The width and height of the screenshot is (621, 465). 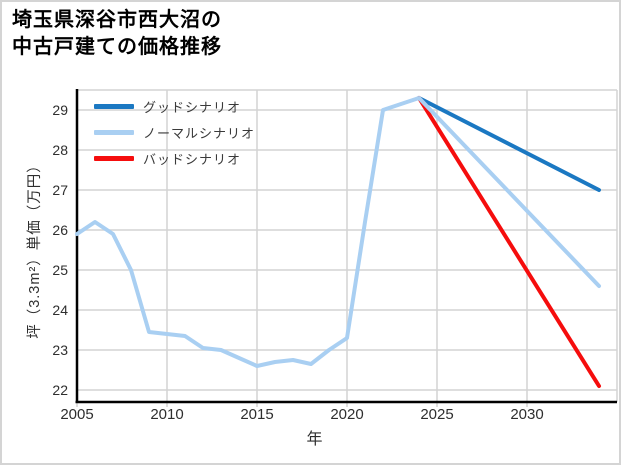 I want to click on y-tick-label: 24, so click(x=60, y=310).